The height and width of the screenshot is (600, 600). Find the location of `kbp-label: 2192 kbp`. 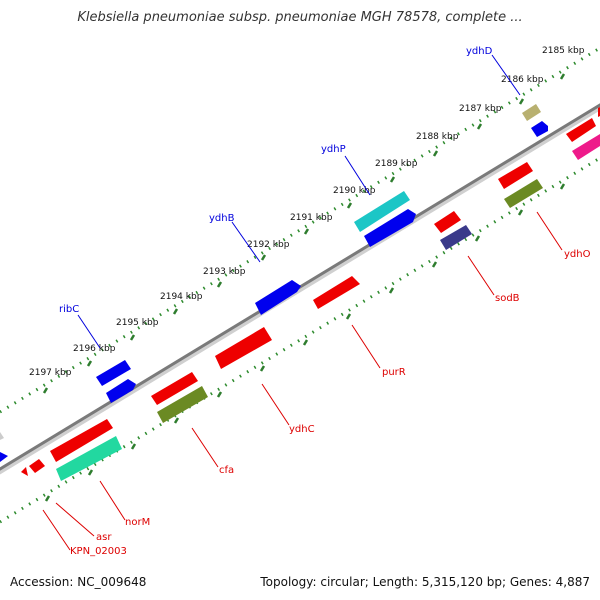

kbp-label: 2192 kbp is located at coordinates (268, 245).